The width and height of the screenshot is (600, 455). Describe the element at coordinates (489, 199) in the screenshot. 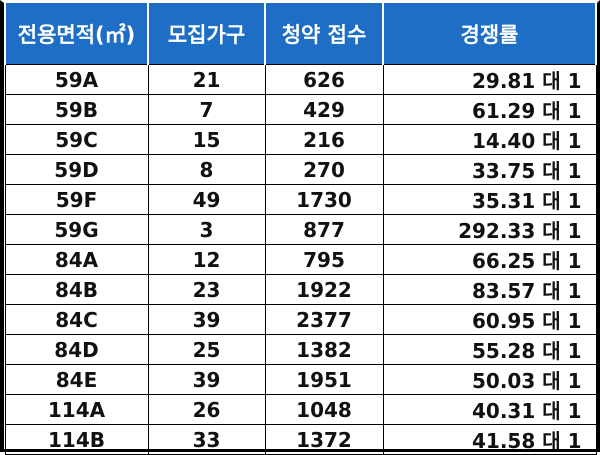

I see `cell-rate: 35.31 대 1` at that location.